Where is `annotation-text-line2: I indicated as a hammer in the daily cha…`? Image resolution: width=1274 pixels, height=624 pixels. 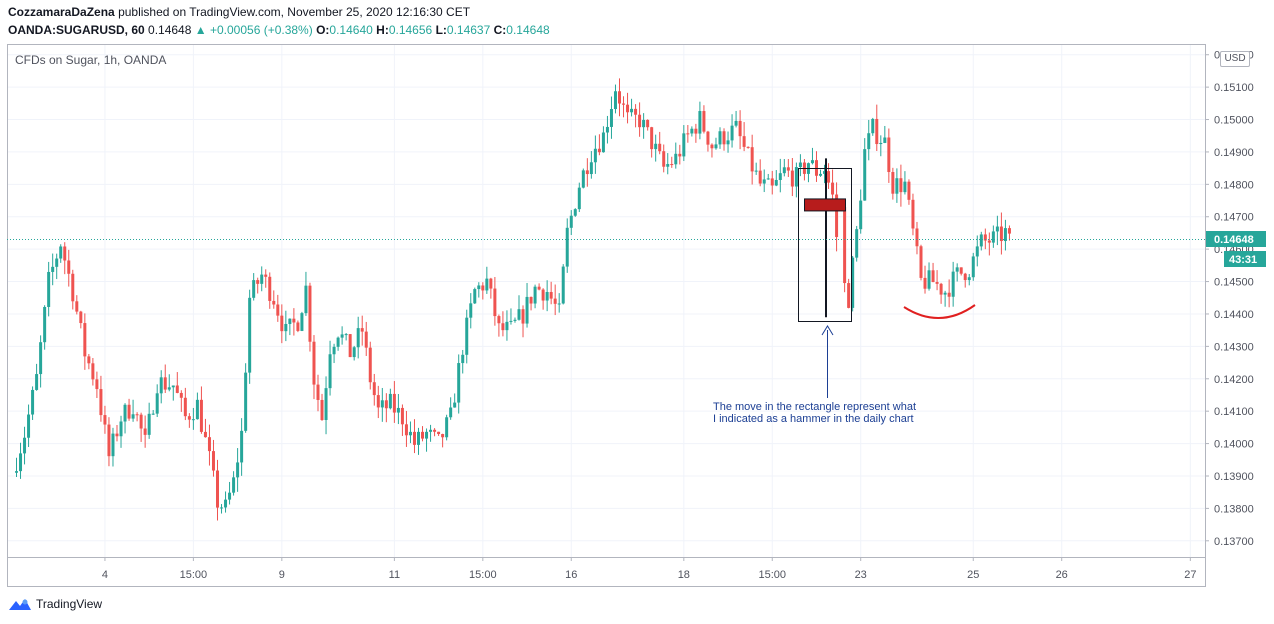
annotation-text-line2: I indicated as a hammer in the daily cha… is located at coordinates (813, 419).